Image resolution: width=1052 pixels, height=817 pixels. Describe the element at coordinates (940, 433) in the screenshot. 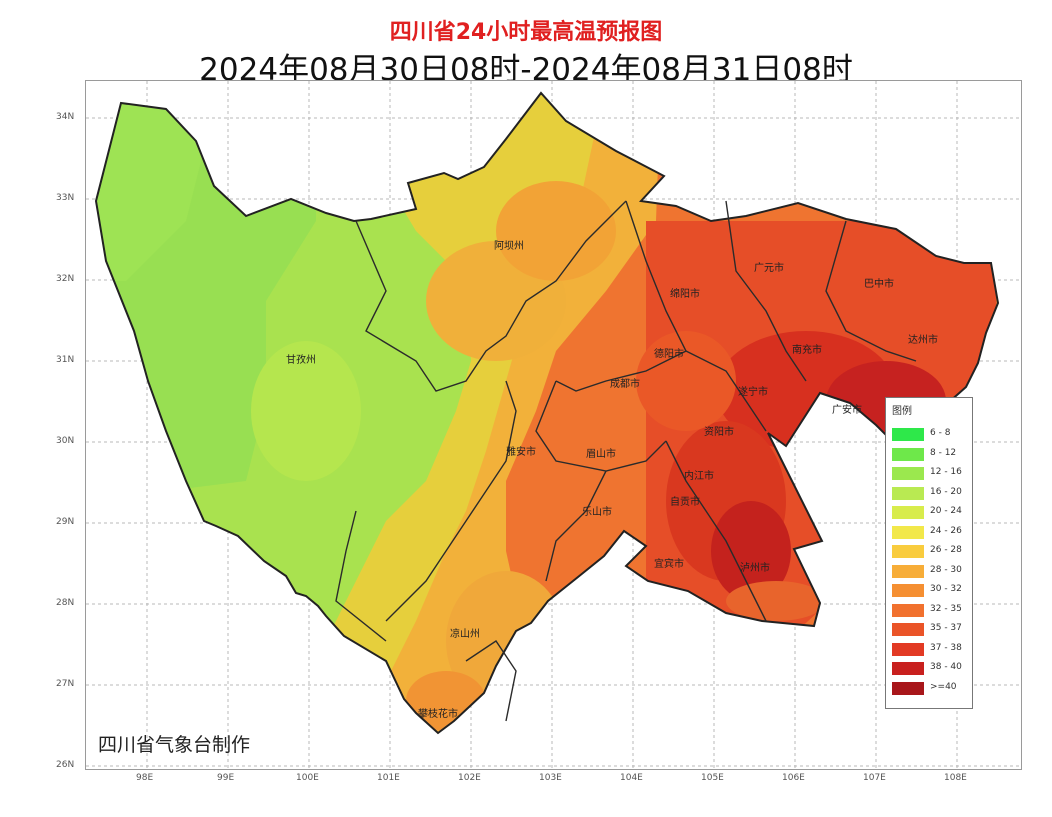

I see `legend-label: 6 - 8` at that location.